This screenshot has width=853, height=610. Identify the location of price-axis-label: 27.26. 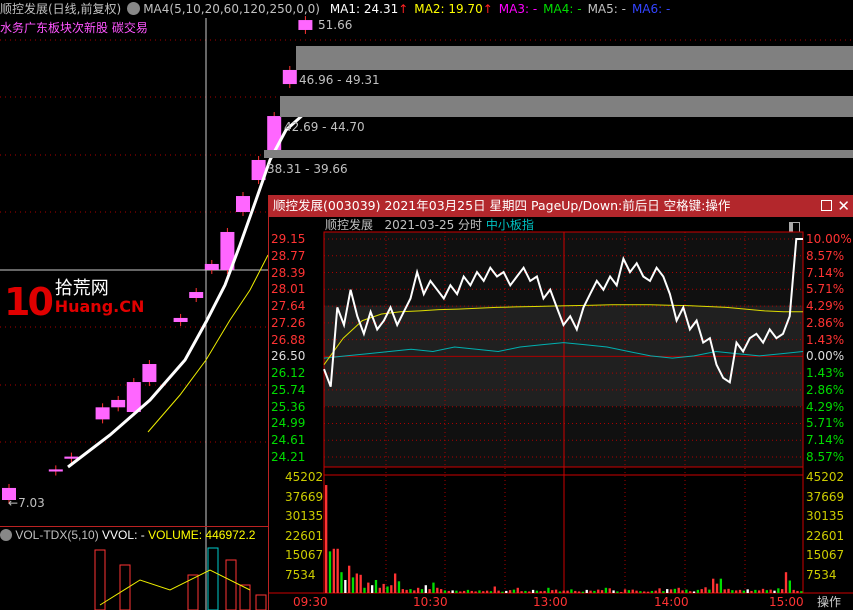
(288, 322).